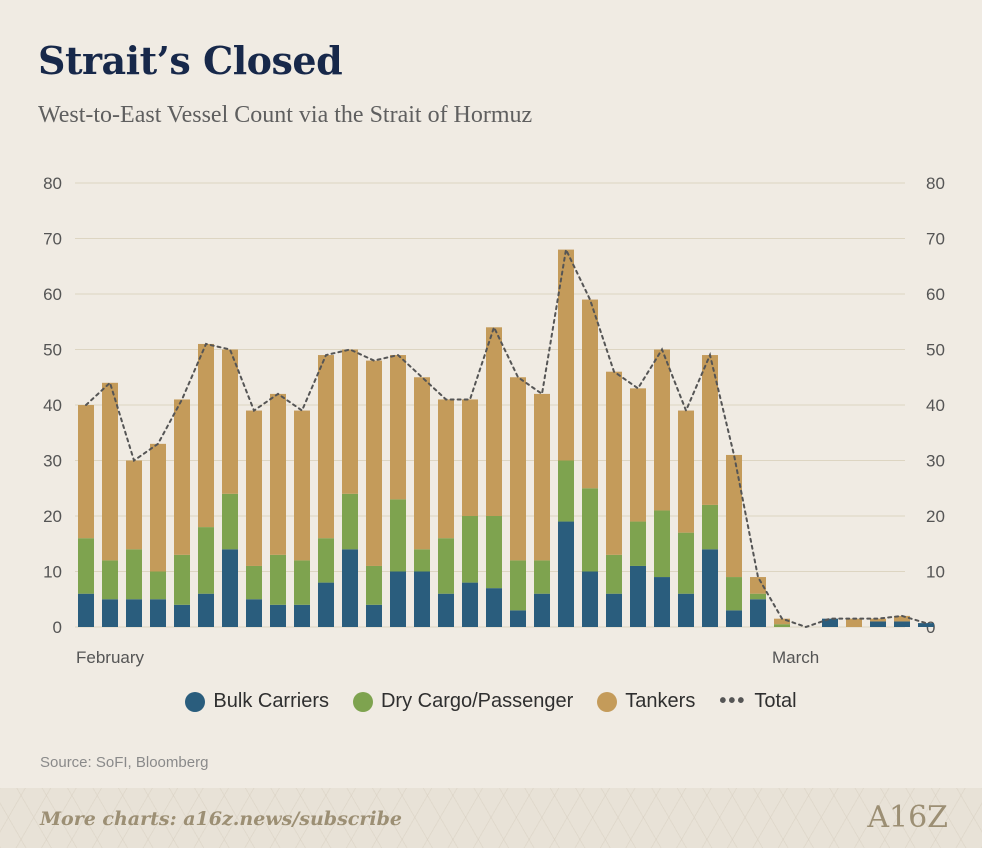  I want to click on footer-banner: More charts: a16z.news/subscribe A16Z, so click(491, 818).